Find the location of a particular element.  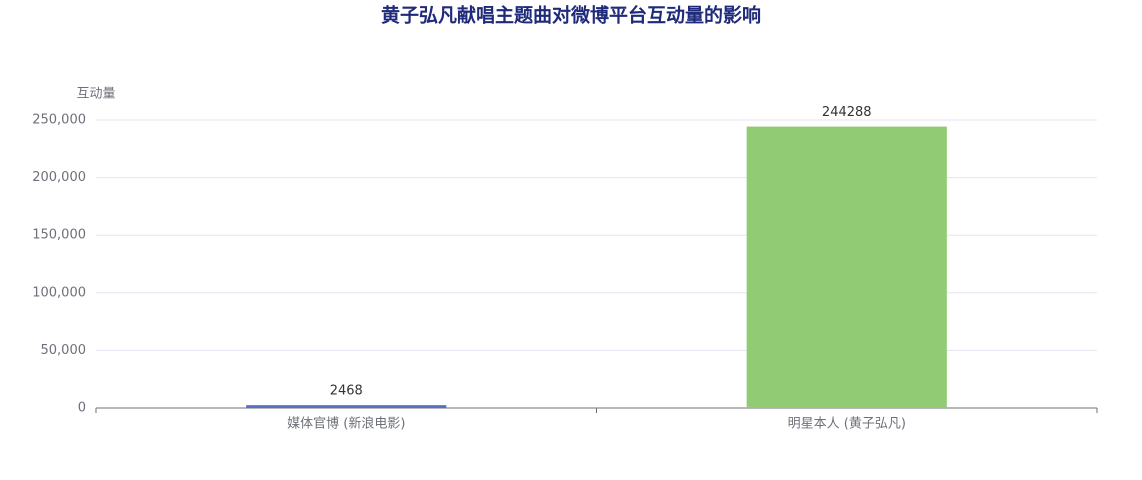

y-axis-title: 互动量 is located at coordinates (95, 94).